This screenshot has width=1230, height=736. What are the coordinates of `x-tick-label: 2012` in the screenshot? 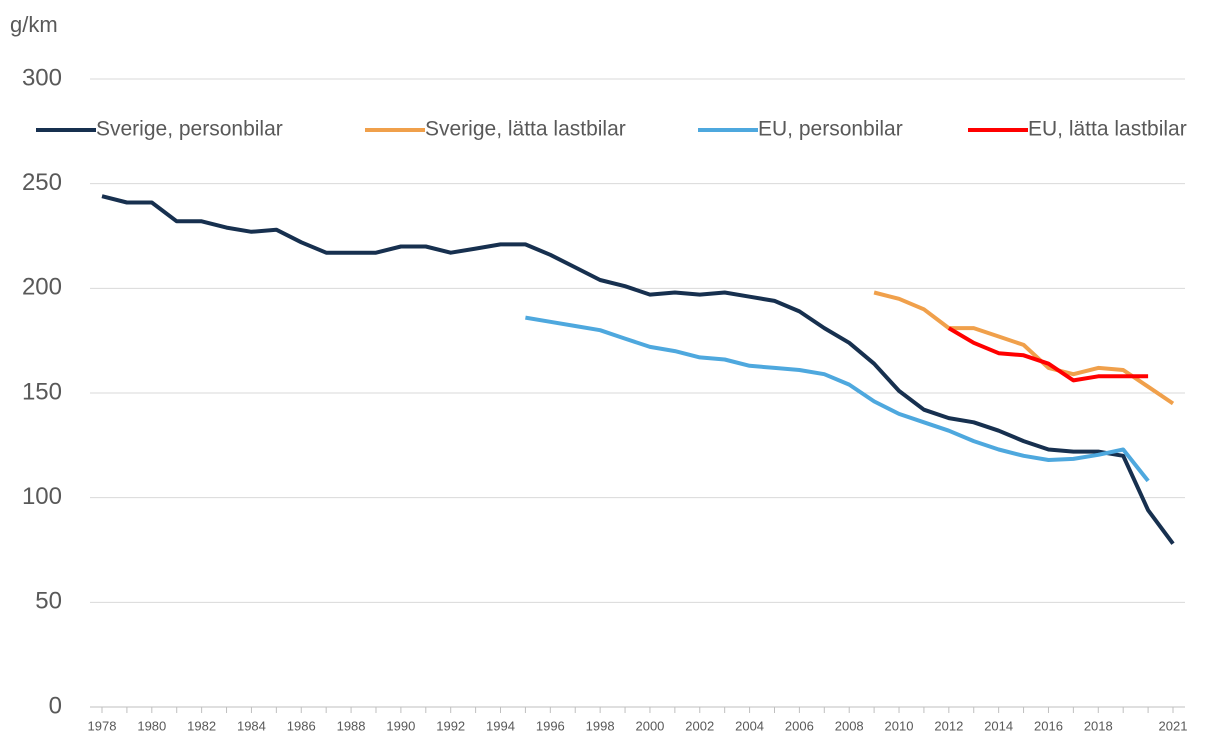 It's located at (948, 725).